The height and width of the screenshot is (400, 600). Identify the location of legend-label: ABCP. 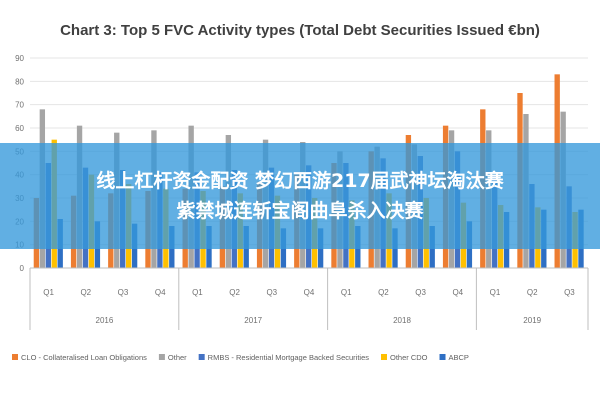
(459, 357).